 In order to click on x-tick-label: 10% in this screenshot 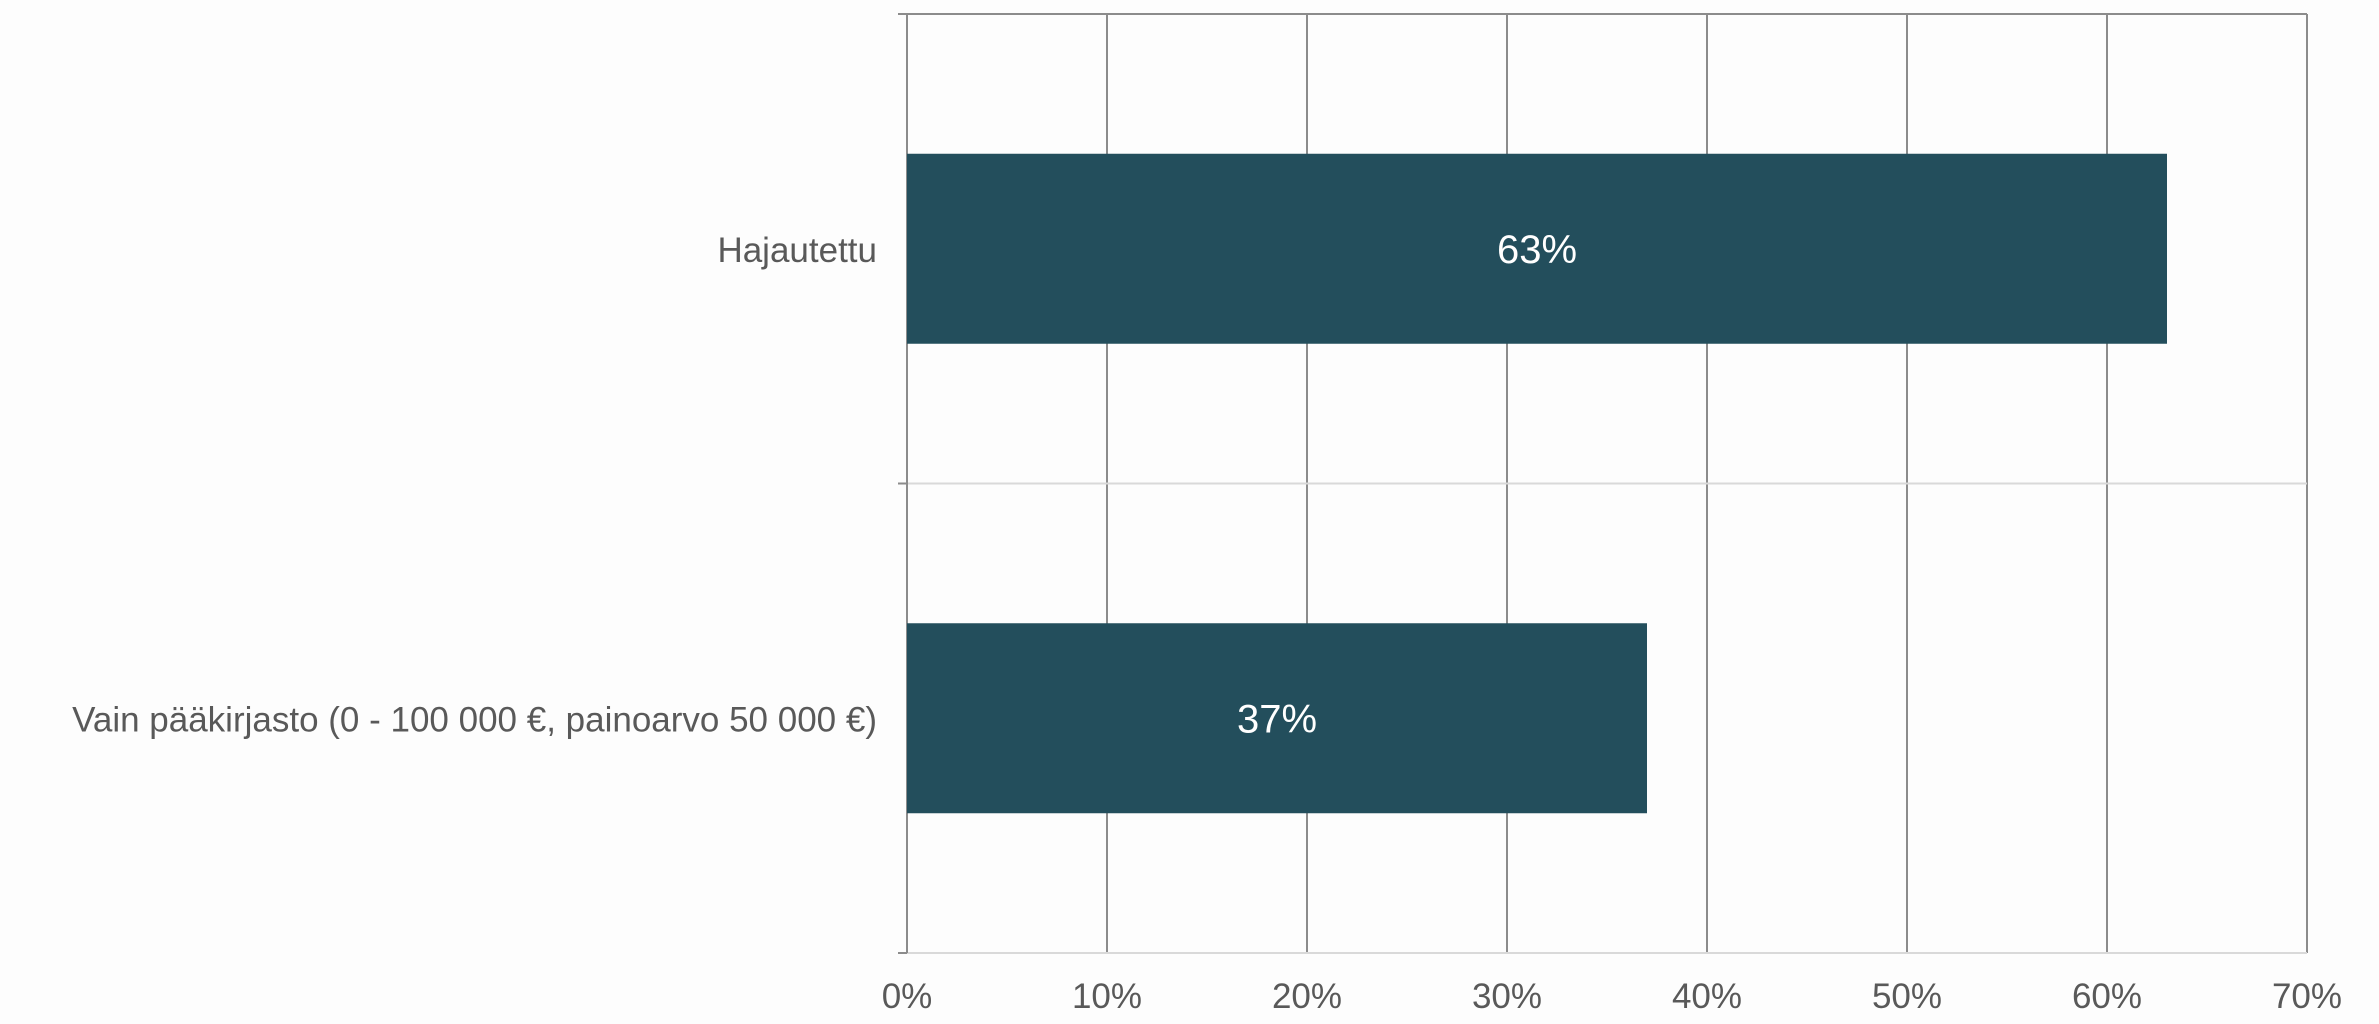, I will do `click(1107, 996)`.